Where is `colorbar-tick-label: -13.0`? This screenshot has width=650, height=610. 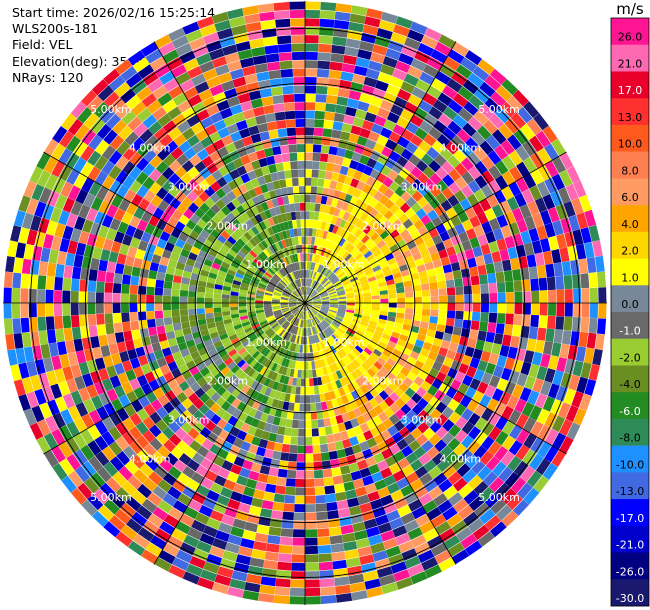 colorbar-tick-label: -13.0 is located at coordinates (630, 491).